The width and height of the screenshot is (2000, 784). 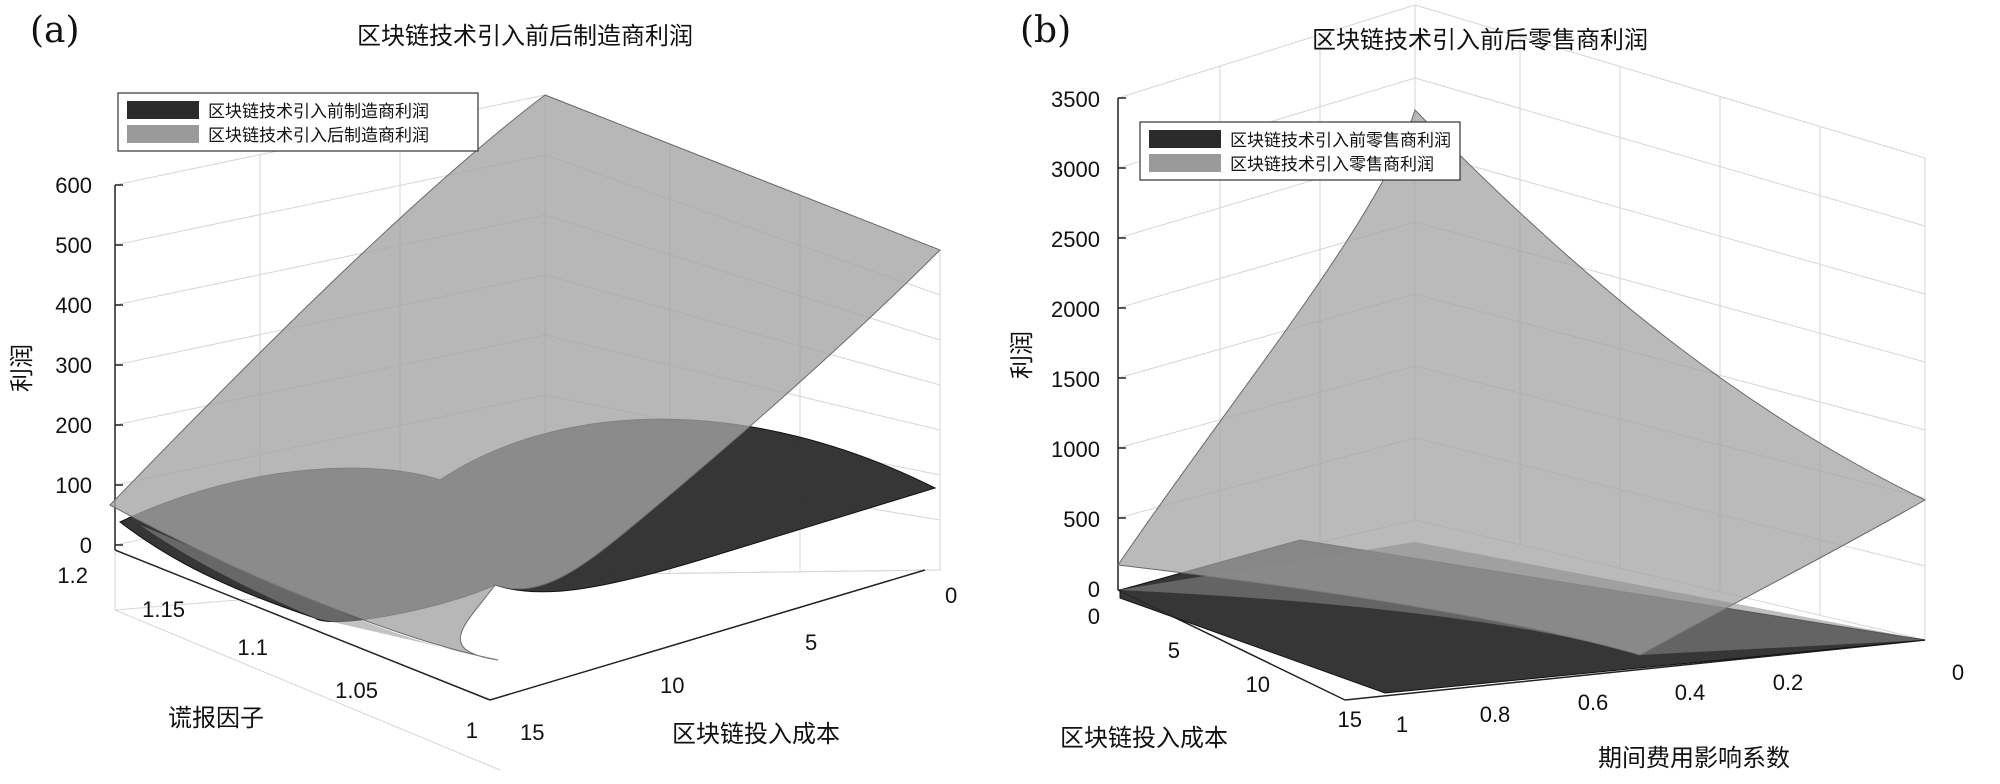 I want to click on y-tick: 0.6, so click(x=1593, y=702).